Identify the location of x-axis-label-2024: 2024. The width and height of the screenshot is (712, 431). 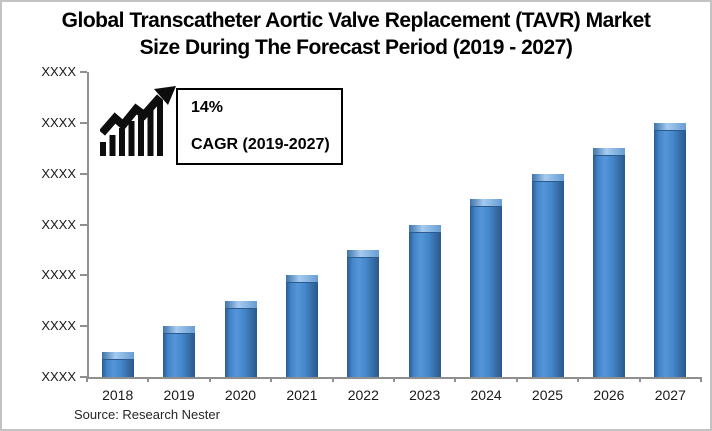
(486, 395).